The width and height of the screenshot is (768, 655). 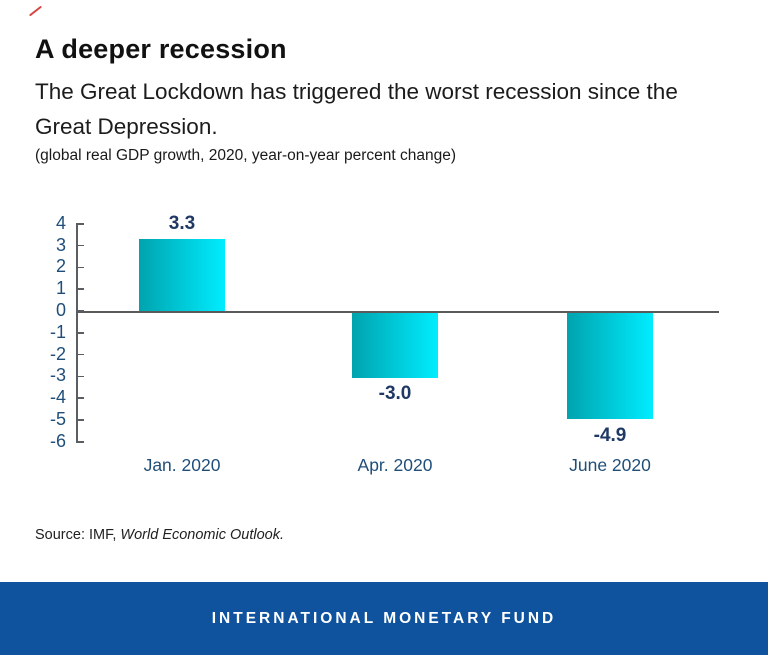 What do you see at coordinates (610, 435) in the screenshot?
I see `data-bar-value-label: -4.9` at bounding box center [610, 435].